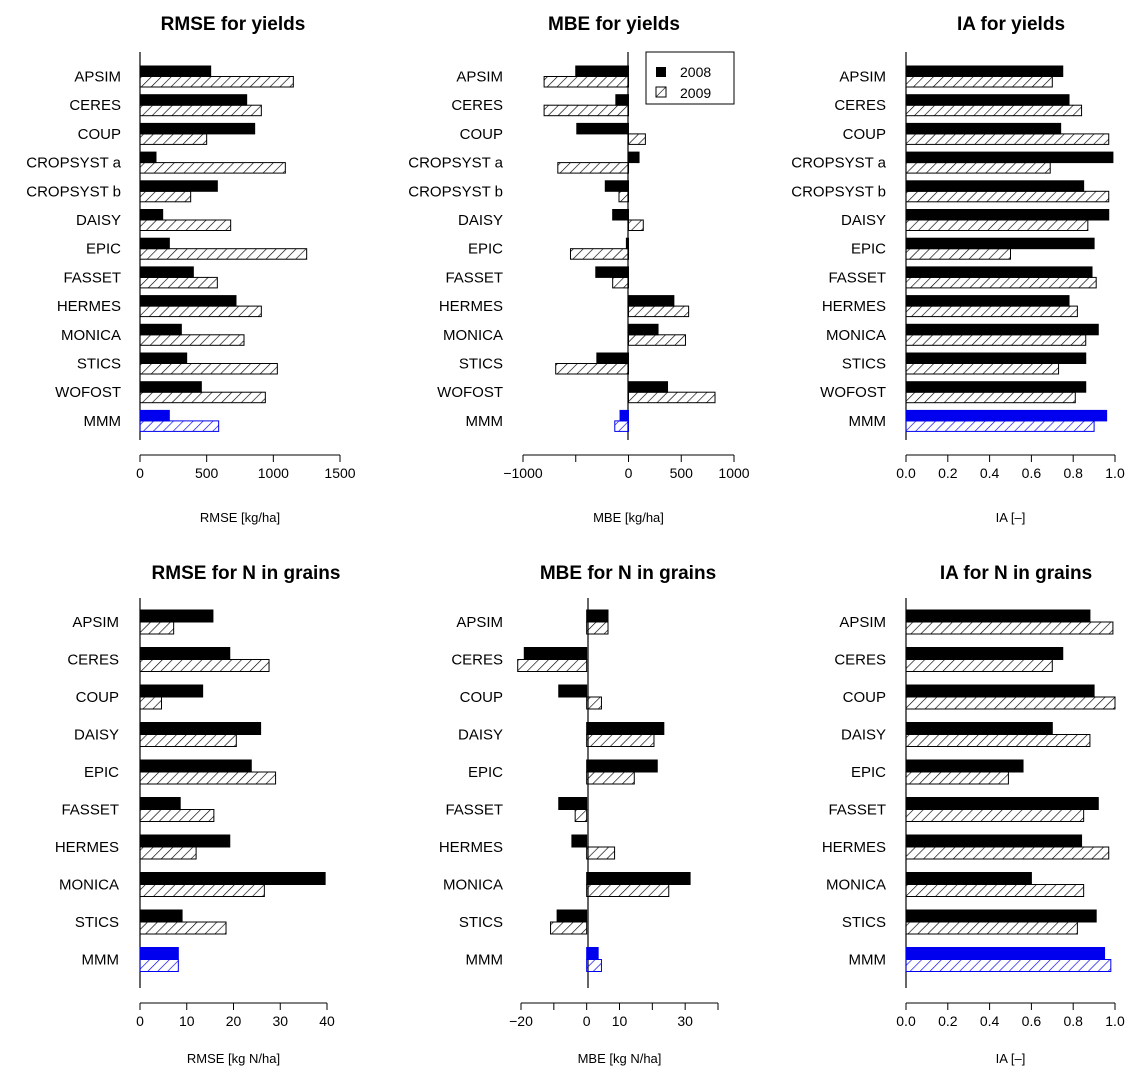  I want to click on x-tick-label: 0.4, so click(990, 473).